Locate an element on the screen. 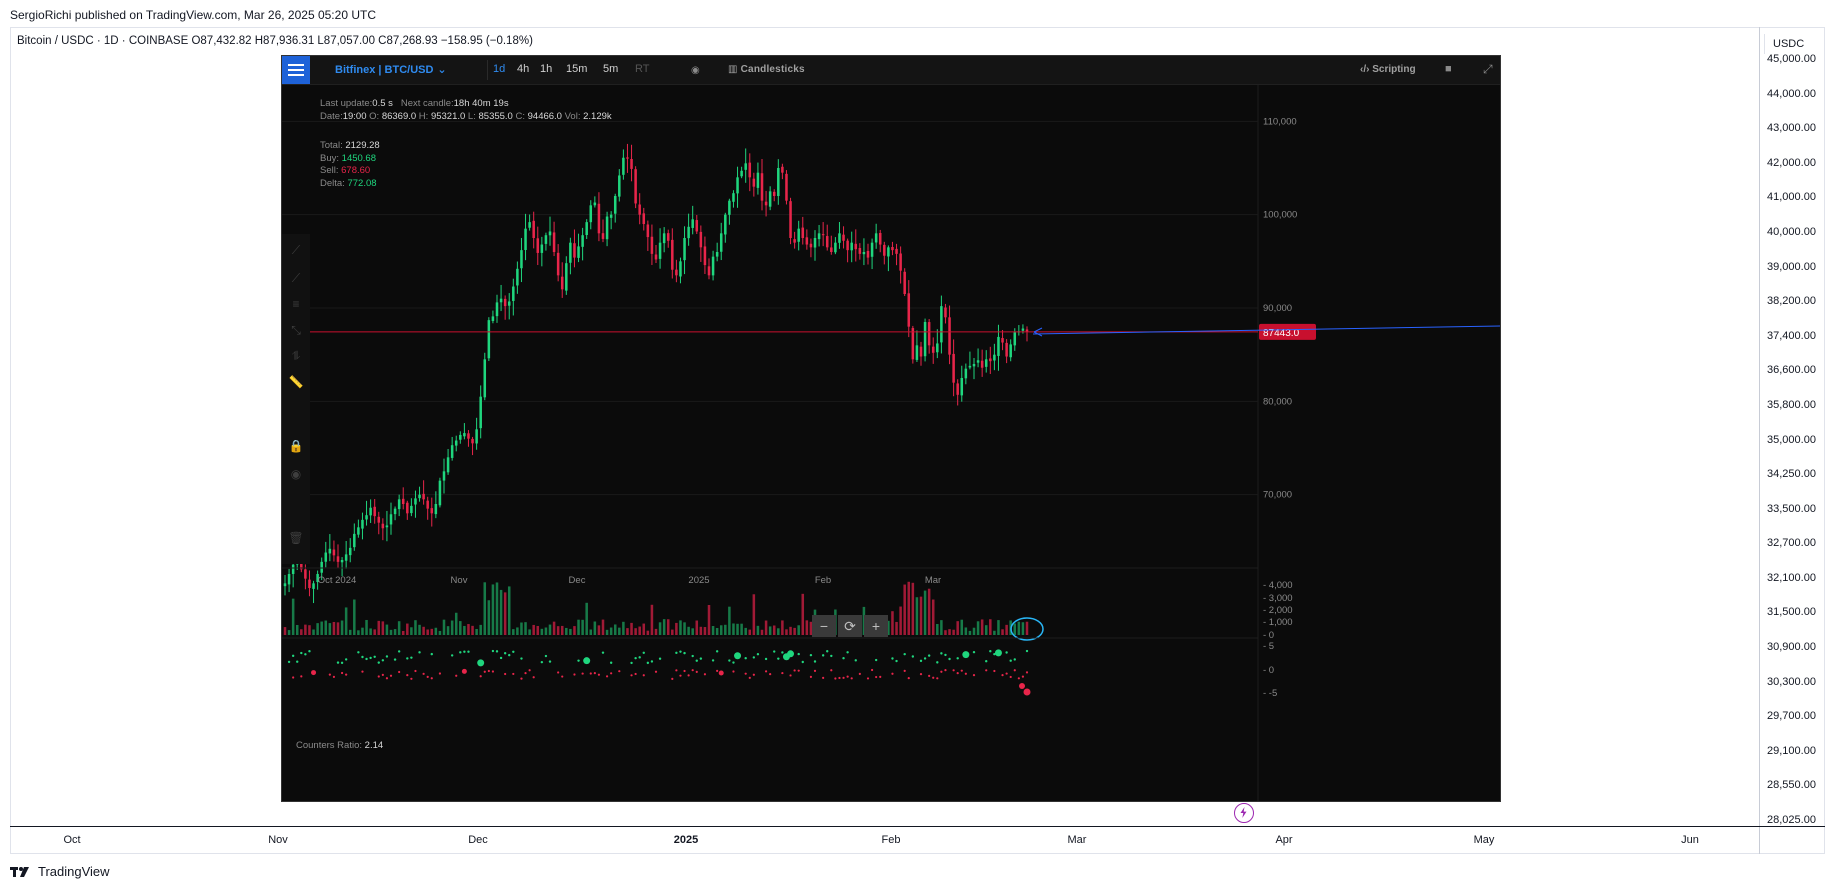  ray-tool-icon: ⟋ is located at coordinates (296, 278).